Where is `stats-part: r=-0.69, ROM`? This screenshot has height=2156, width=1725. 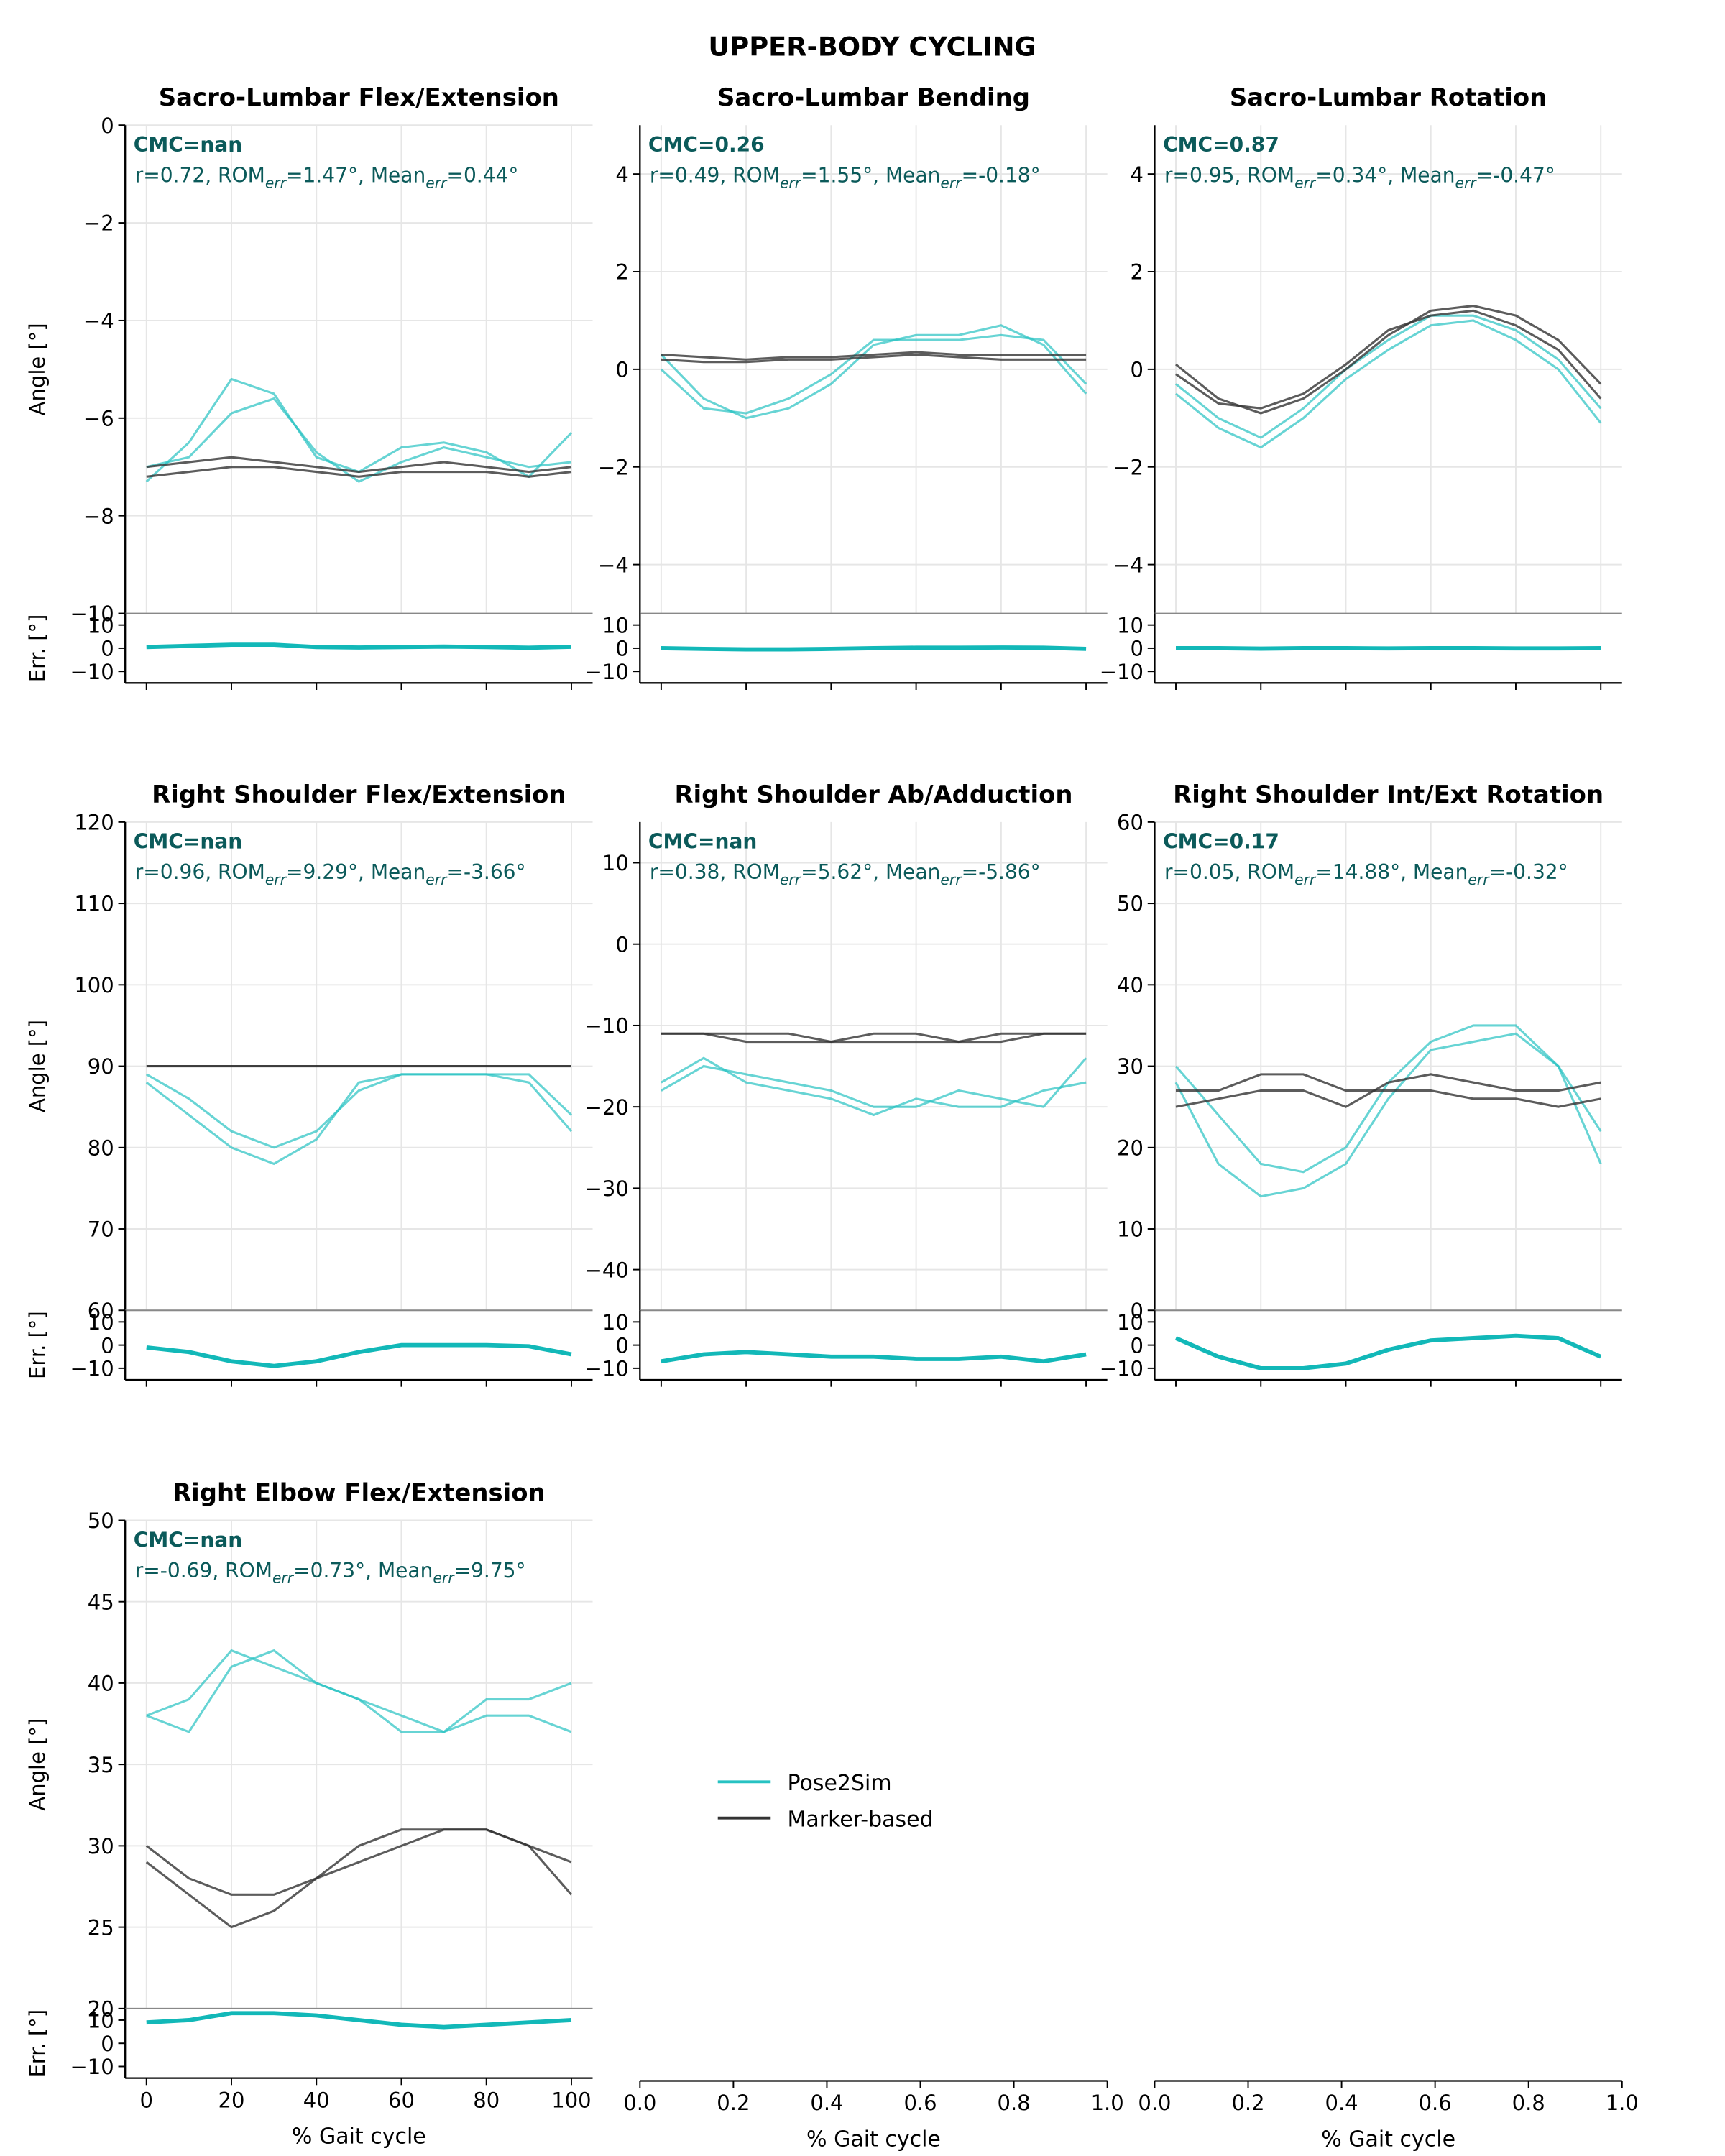 stats-part: r=-0.69, ROM is located at coordinates (203, 1571).